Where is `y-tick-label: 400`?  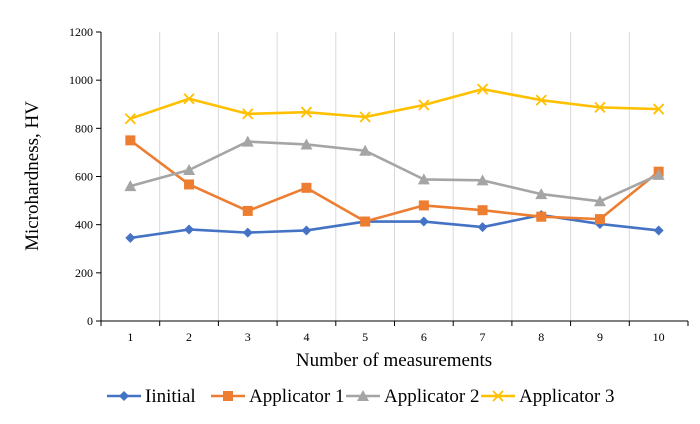
y-tick-label: 400 is located at coordinates (84, 225).